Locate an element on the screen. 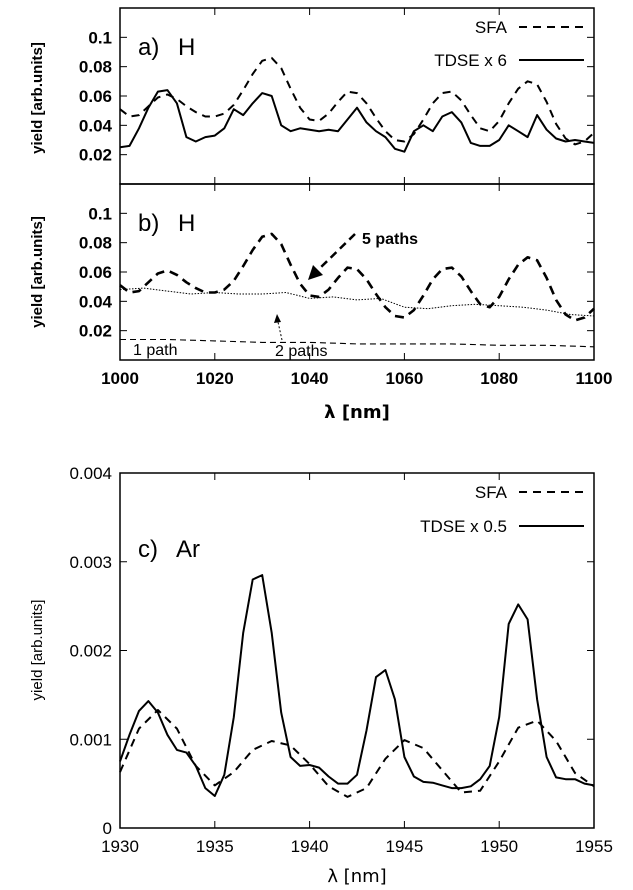 This screenshot has height=890, width=633. ytick-label: 0.001 is located at coordinates (90, 739).